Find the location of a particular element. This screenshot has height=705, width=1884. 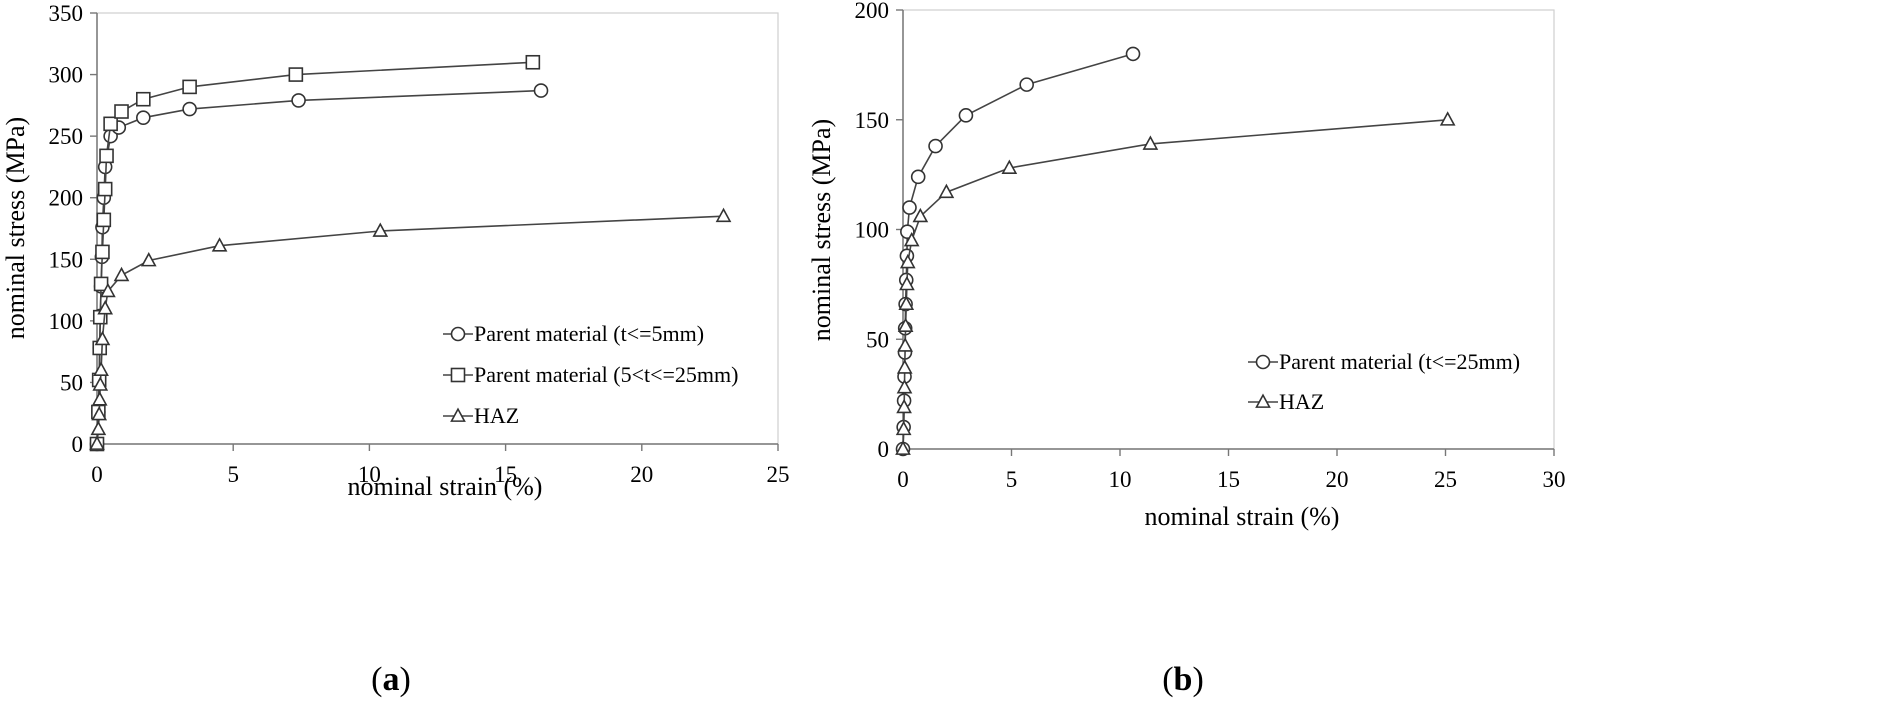

y-tick-label: 250 is located at coordinates (66, 136).